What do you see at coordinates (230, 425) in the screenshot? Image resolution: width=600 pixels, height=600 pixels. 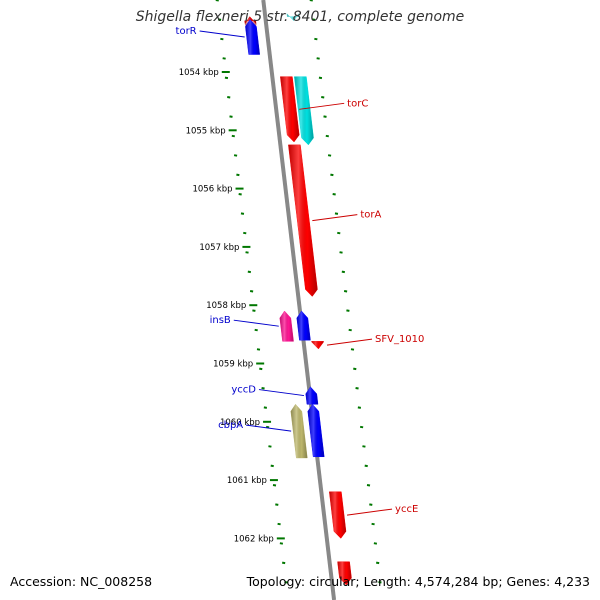 I see `gene-label: cbpA` at bounding box center [230, 425].